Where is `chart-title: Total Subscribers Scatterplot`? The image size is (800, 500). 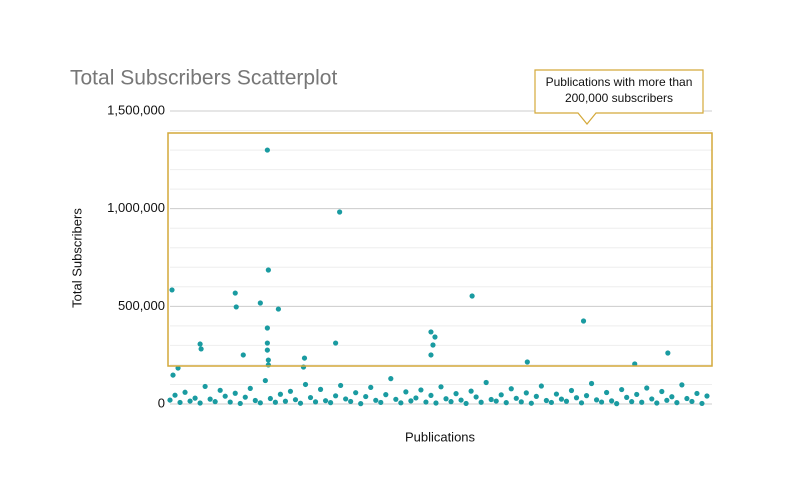
chart-title: Total Subscribers Scatterplot is located at coordinates (203, 78).